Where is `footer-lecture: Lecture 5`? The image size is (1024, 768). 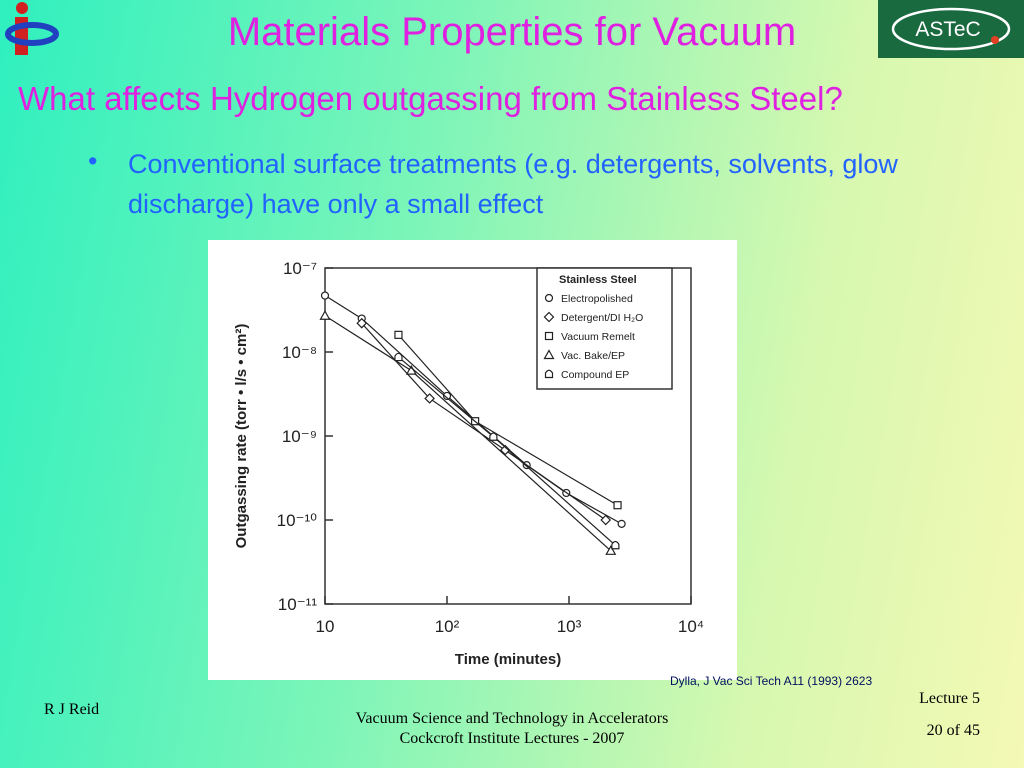
footer-lecture: Lecture 5 is located at coordinates (949, 698).